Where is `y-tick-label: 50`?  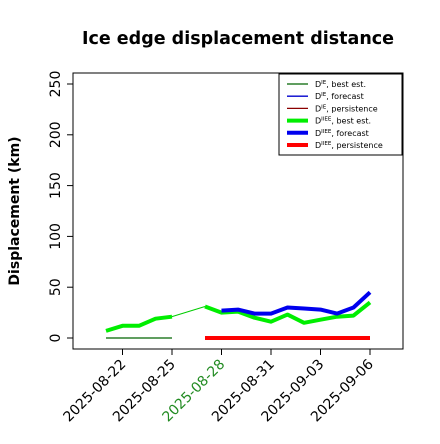
y-tick-label: 50 is located at coordinates (56, 287).